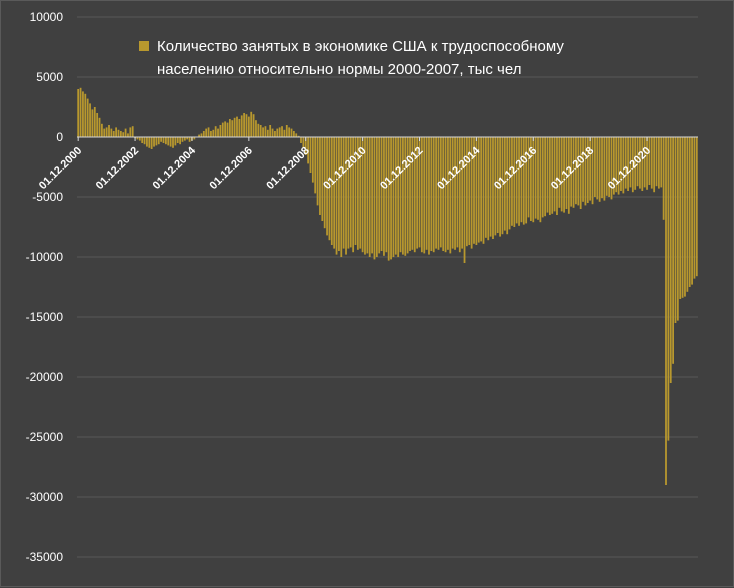  I want to click on x-tick-label: 01.12.2002, so click(117, 168).